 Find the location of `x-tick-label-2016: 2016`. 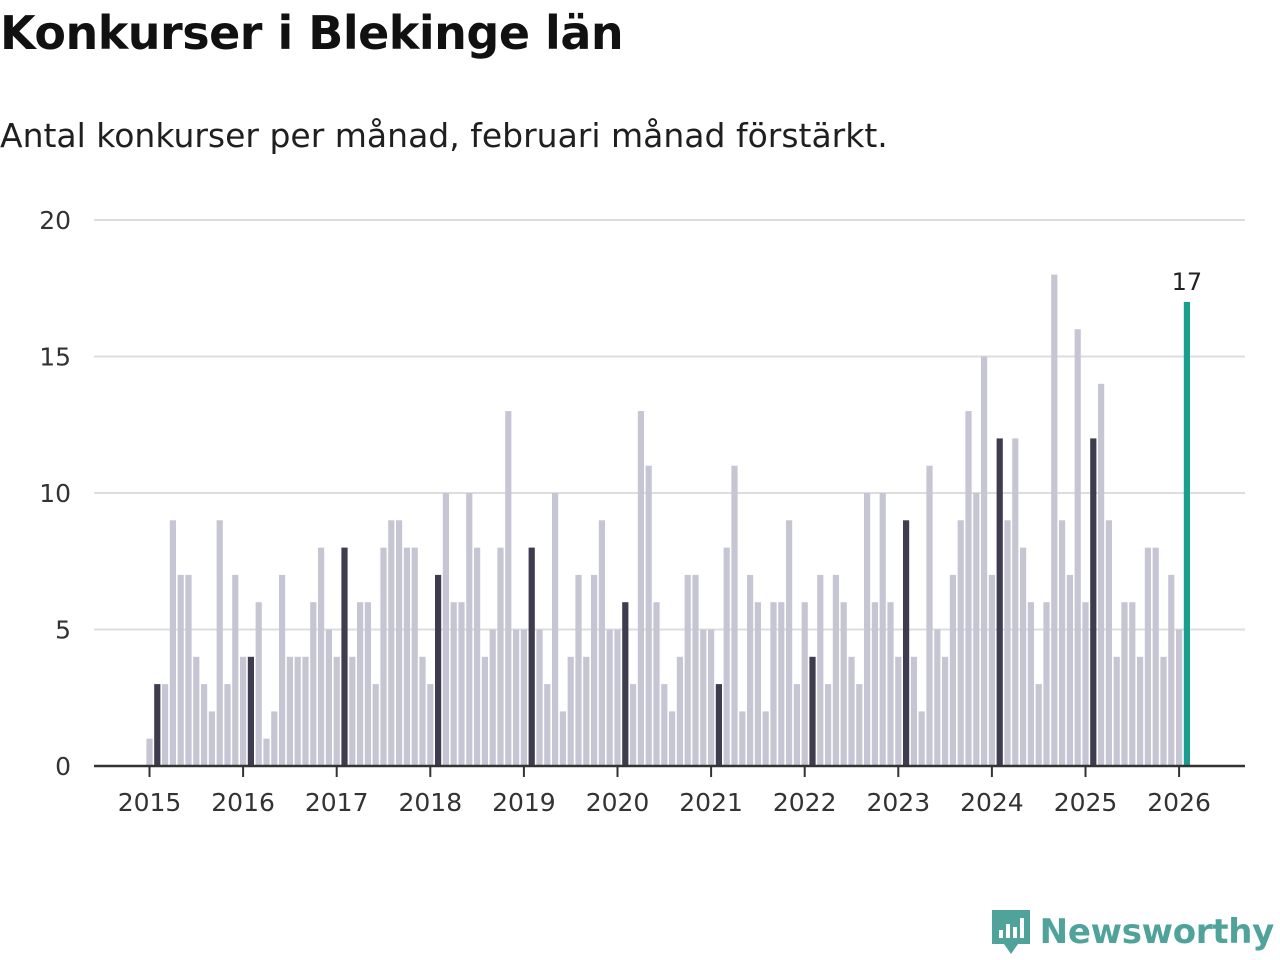

x-tick-label-2016: 2016 is located at coordinates (243, 802).